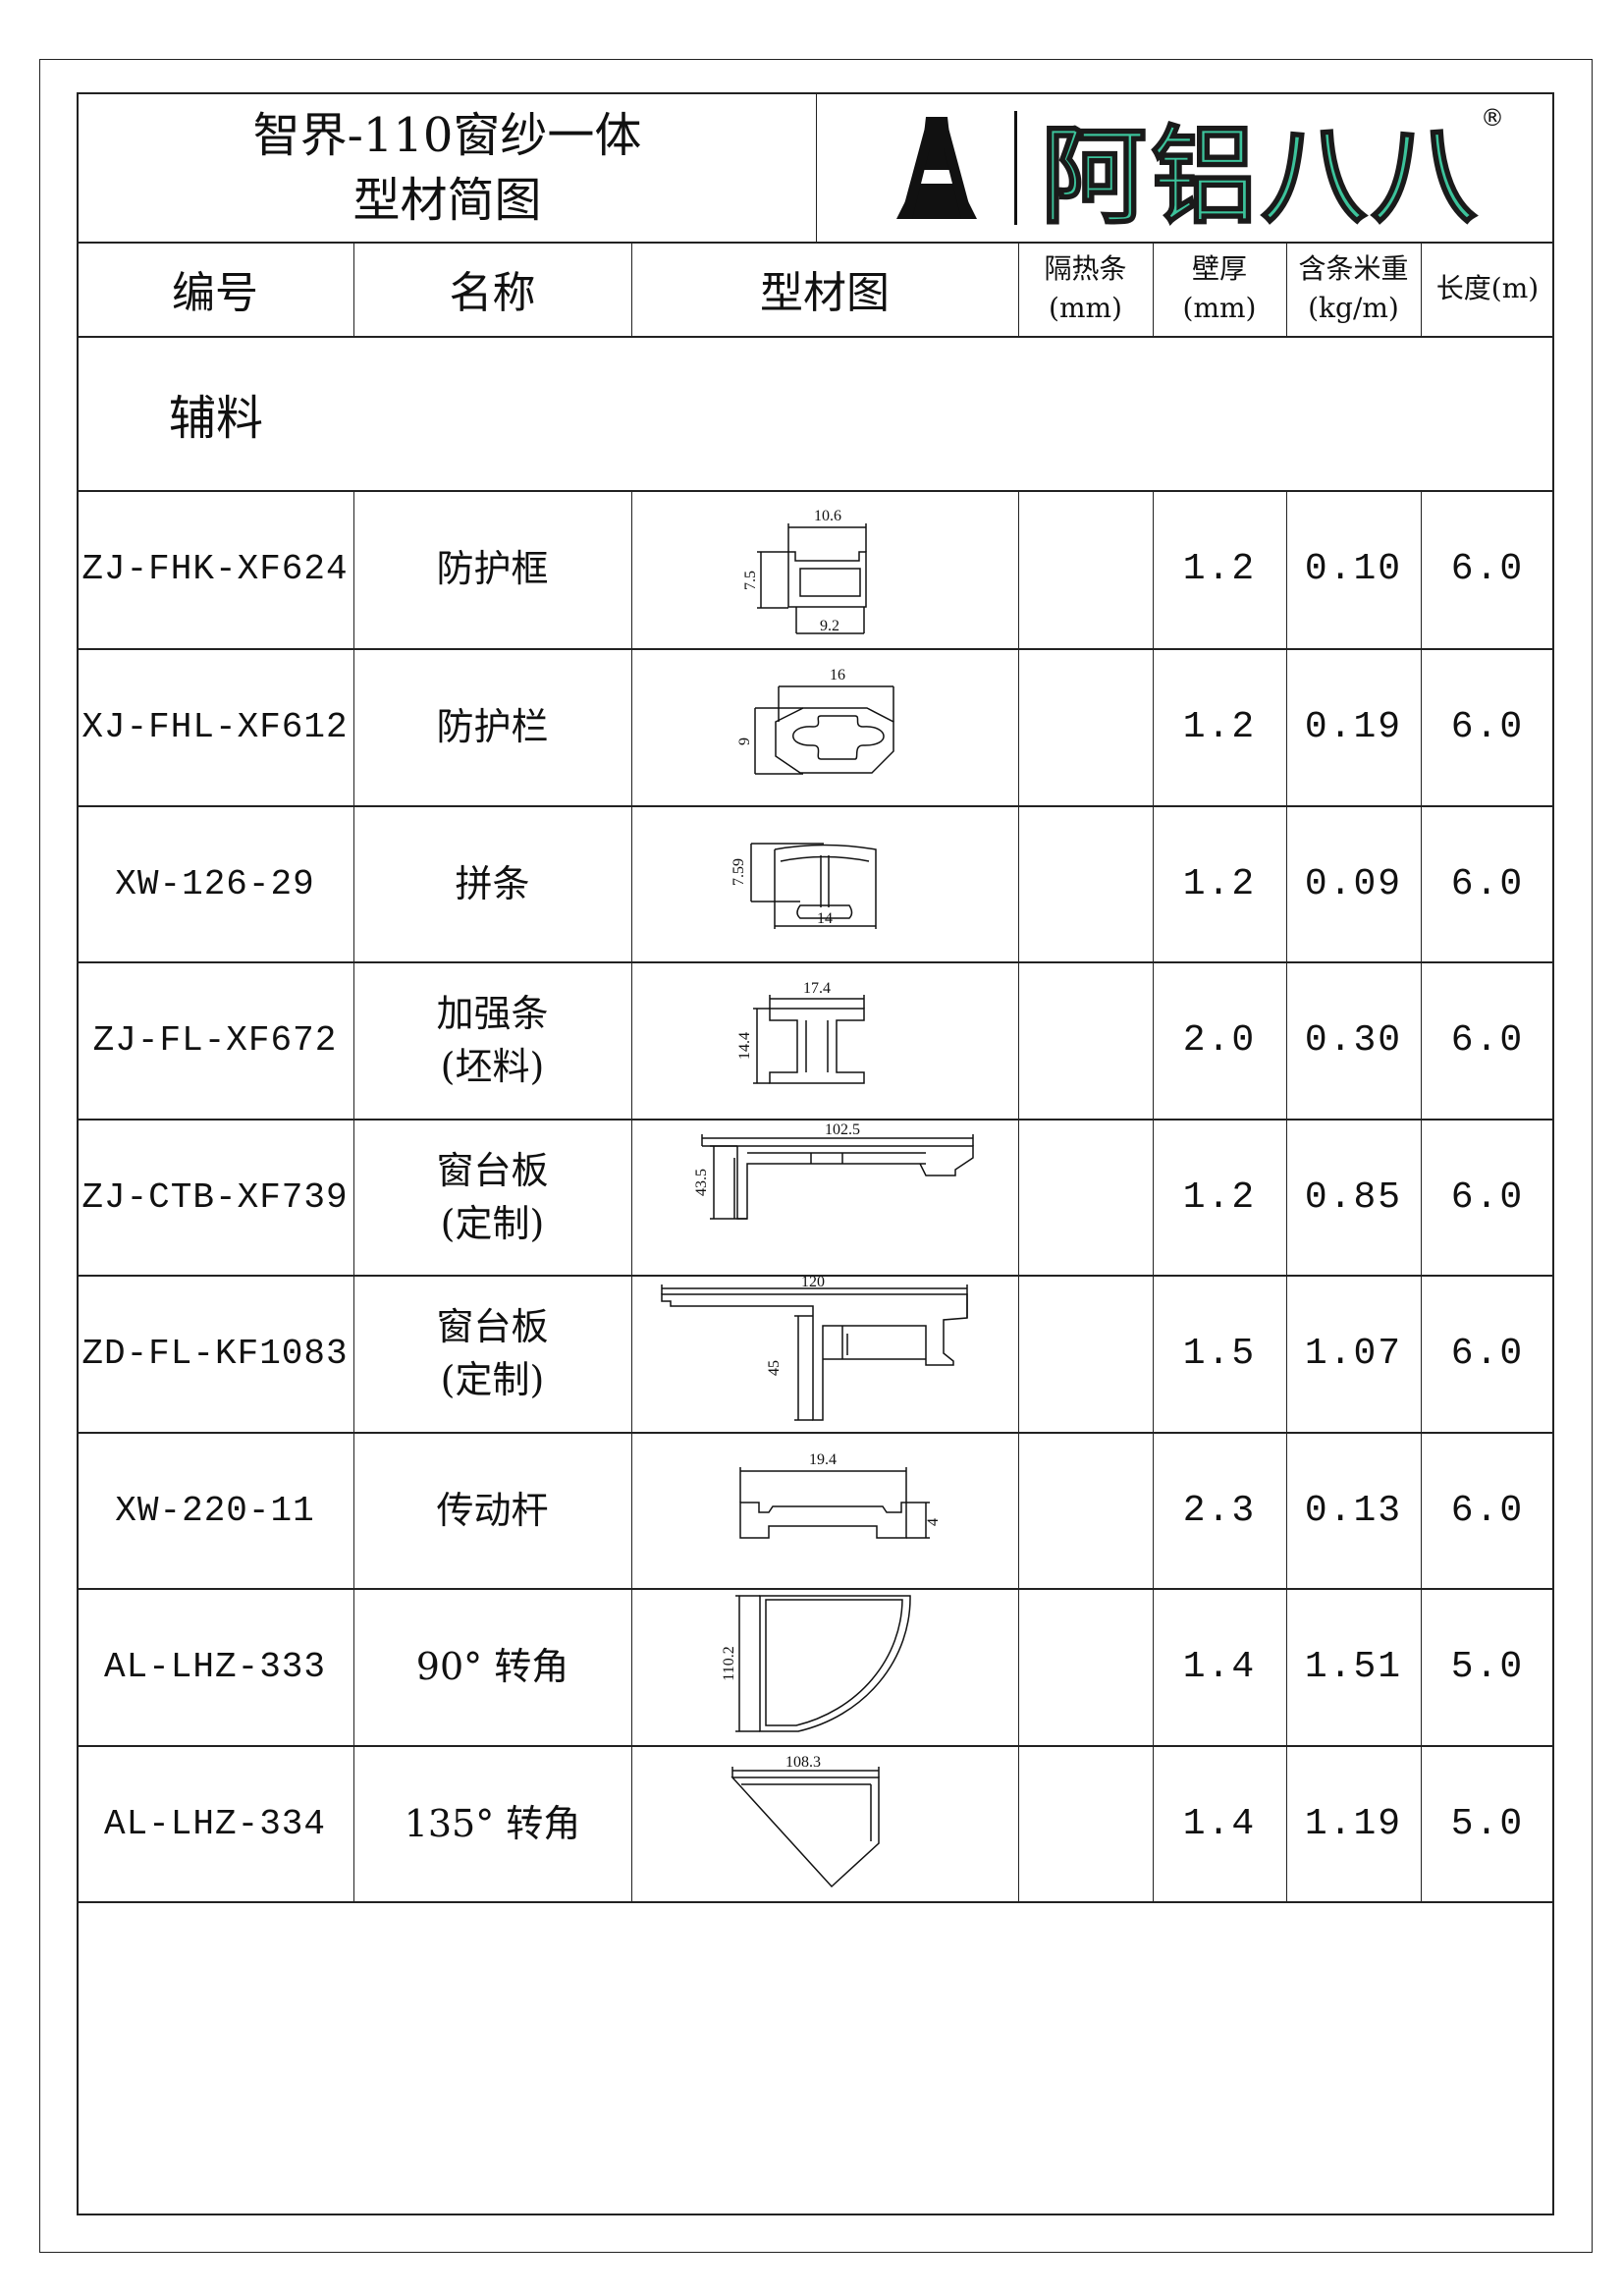 This screenshot has height=2296, width=1623. What do you see at coordinates (492, 1379) in the screenshot?
I see `profile-name-note: (定制)` at bounding box center [492, 1379].